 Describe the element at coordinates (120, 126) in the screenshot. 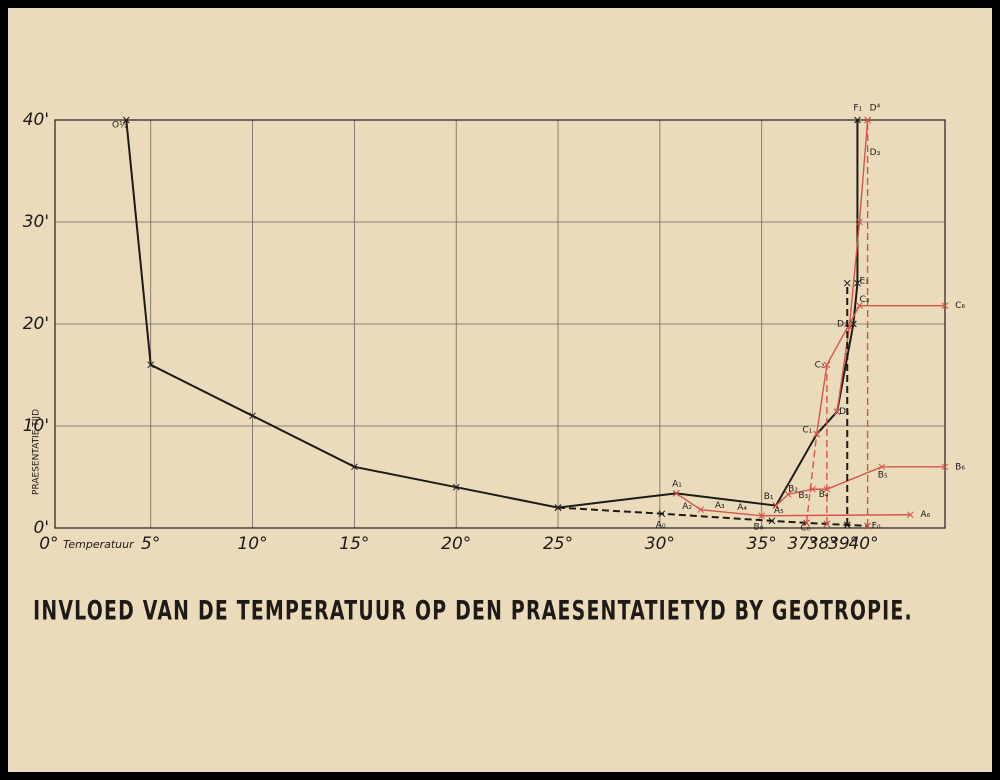

I see `point-label: O½` at that location.